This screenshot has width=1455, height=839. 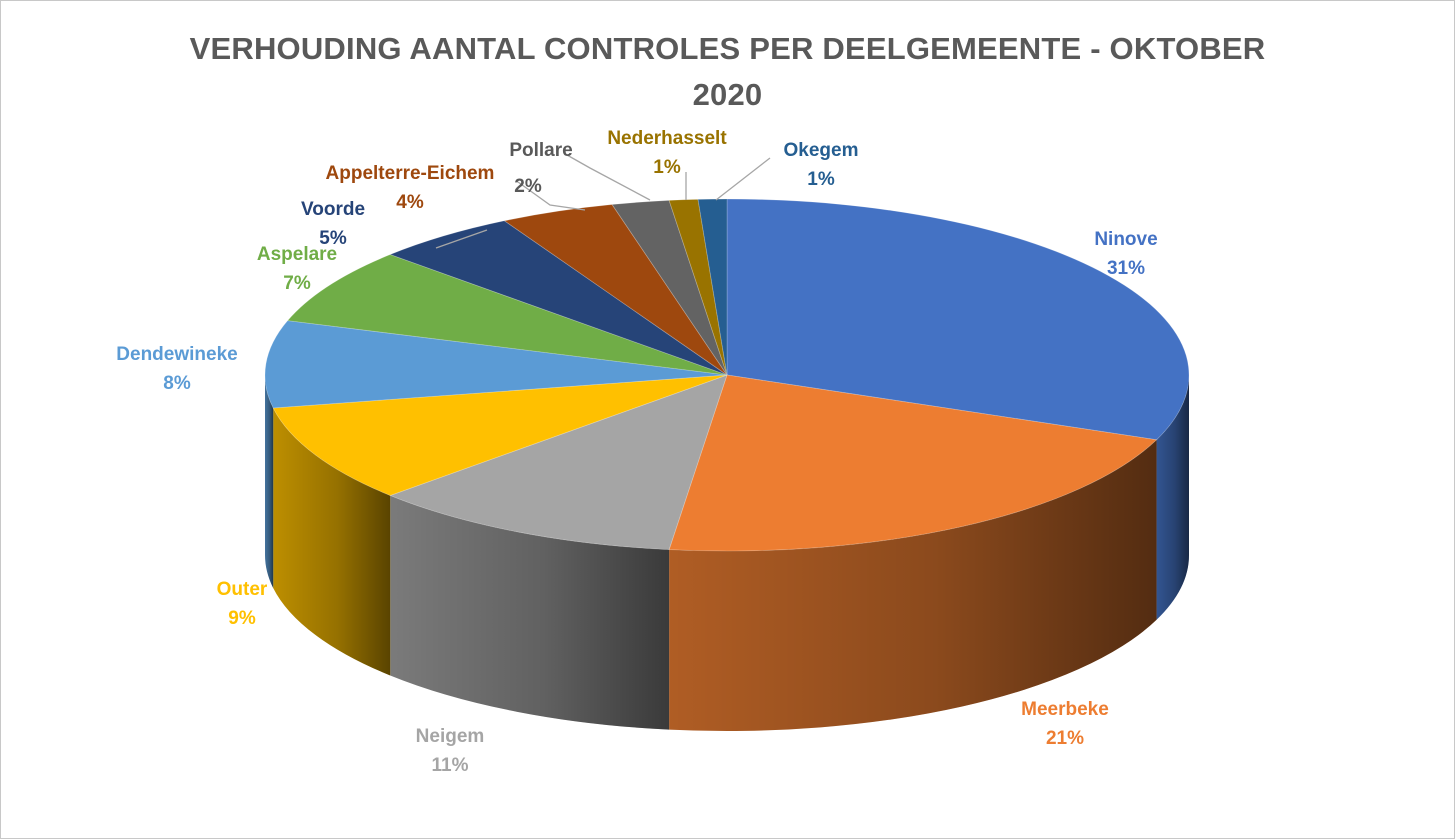 I want to click on chart-title-line2: 2020, so click(x=727, y=94).